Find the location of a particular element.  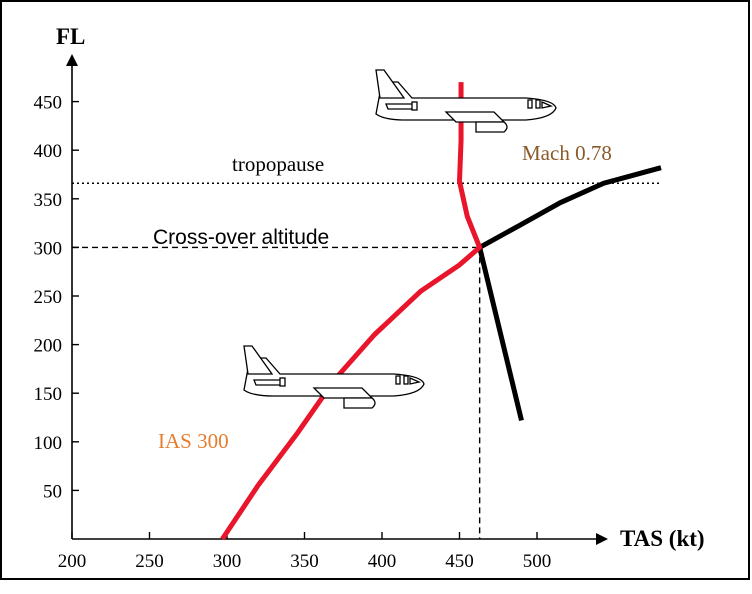

crossover-altitude-label: Cross-over altitude is located at coordinates (241, 237).